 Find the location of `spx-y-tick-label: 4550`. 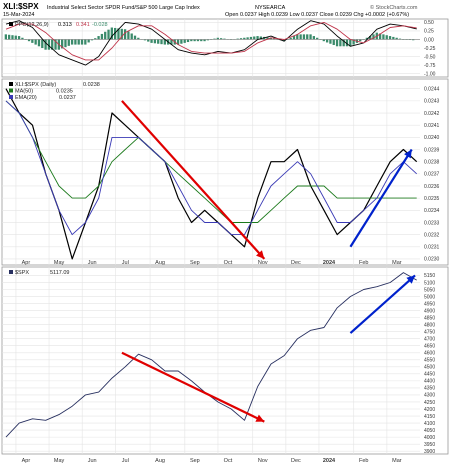

spx-y-tick-label: 4550 is located at coordinates (429, 361).